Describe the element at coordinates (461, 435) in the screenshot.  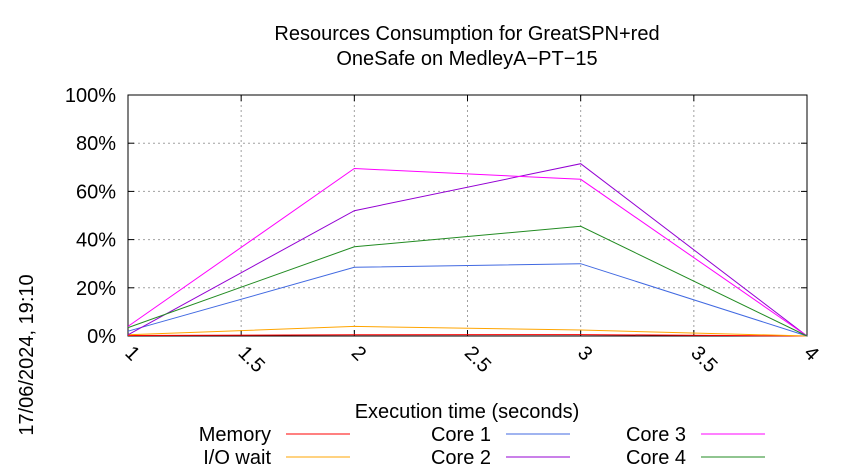
I see `legend-label: Core 1` at that location.